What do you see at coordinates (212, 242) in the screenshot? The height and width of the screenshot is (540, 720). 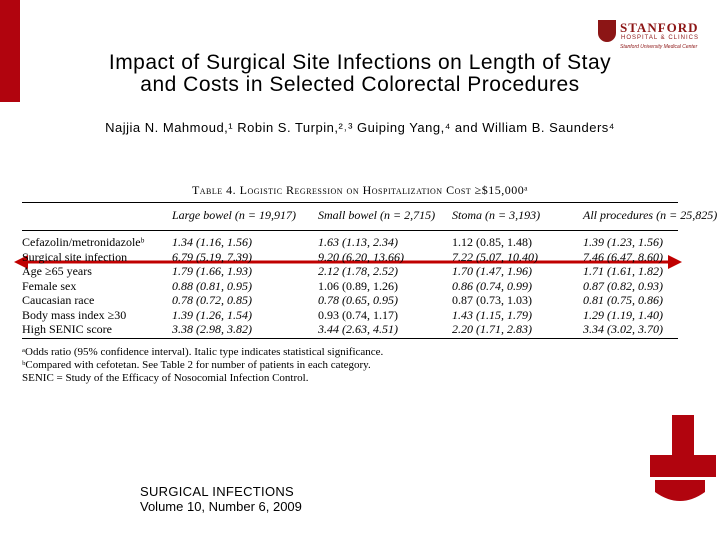 I see `table-cell: 1.34 (1.16, 1.56)` at bounding box center [212, 242].